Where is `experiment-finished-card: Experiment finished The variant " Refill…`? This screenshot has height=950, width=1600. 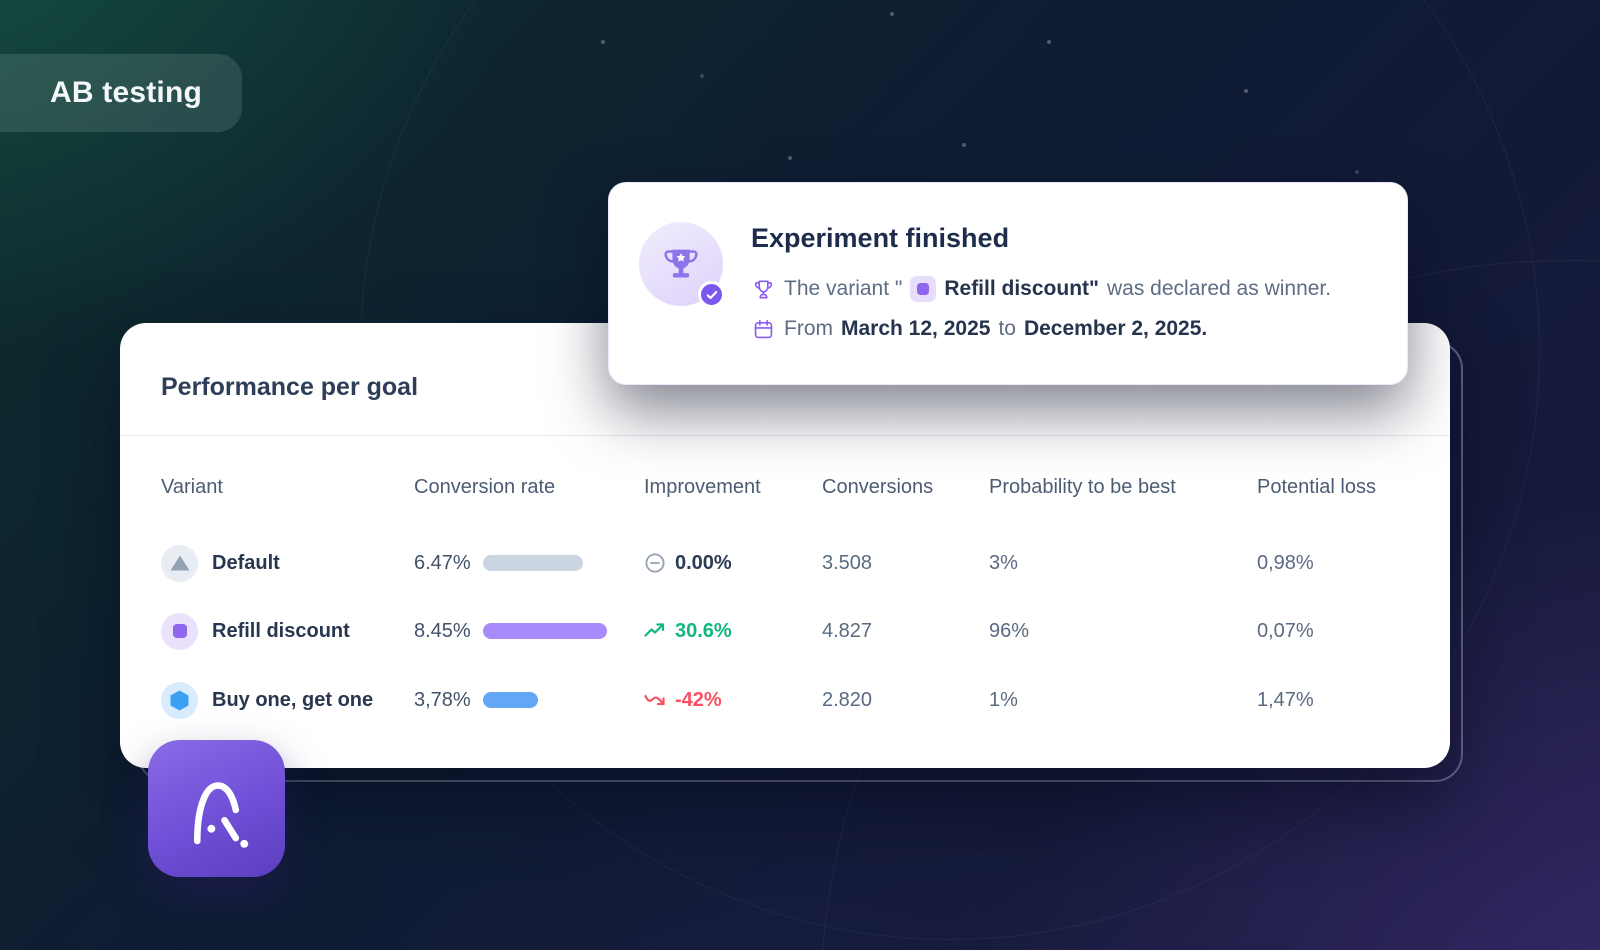 experiment-finished-card: Experiment finished The variant " Refill… is located at coordinates (1008, 283).